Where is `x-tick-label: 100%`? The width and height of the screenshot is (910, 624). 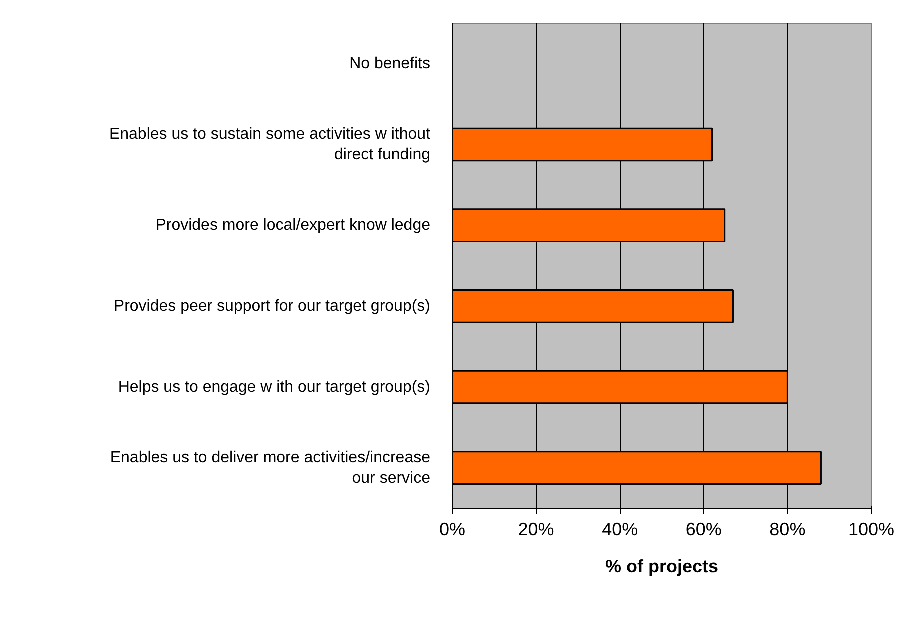 x-tick-label: 100% is located at coordinates (871, 530).